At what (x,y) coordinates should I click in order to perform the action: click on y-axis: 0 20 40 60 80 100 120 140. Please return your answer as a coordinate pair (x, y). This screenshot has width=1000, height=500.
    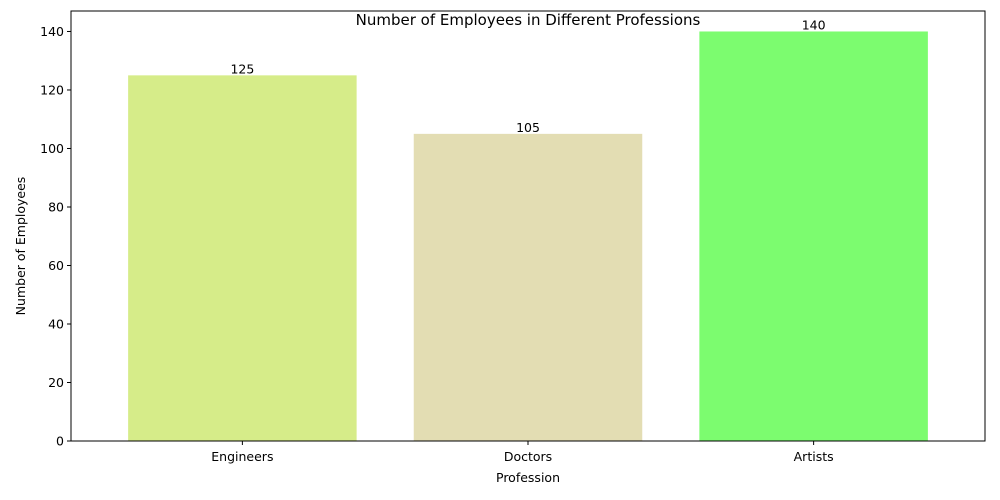
    Looking at the image, I should click on (55, 236).